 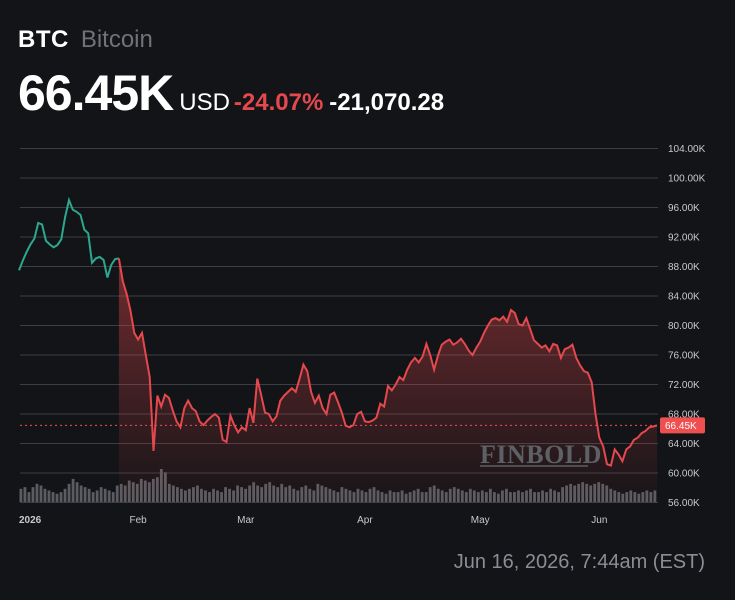 What do you see at coordinates (579, 562) in the screenshot?
I see `timestamp: Jun 16, 2026, 7:44am (EST)` at bounding box center [579, 562].